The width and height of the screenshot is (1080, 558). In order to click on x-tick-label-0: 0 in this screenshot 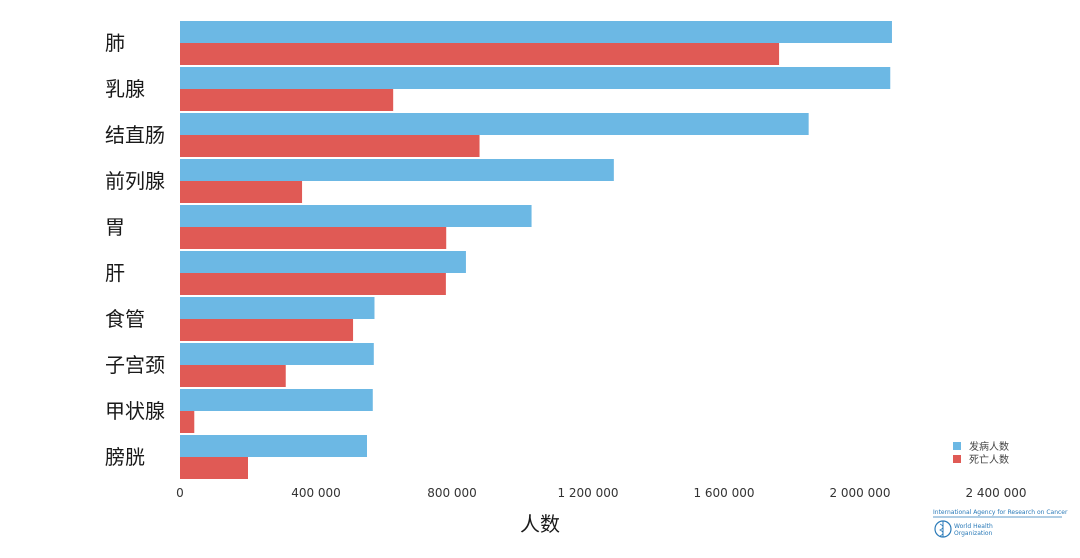, I will do `click(180, 493)`.